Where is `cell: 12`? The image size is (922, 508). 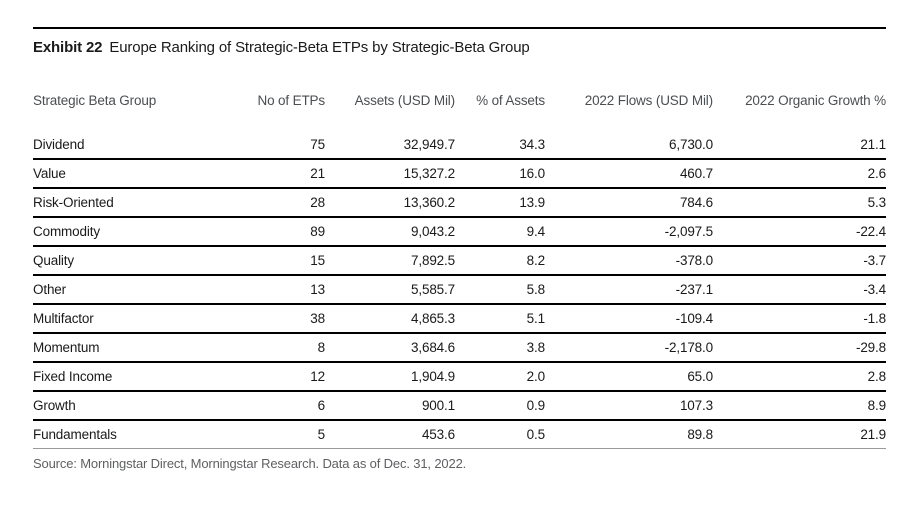
cell: 12 is located at coordinates (279, 377).